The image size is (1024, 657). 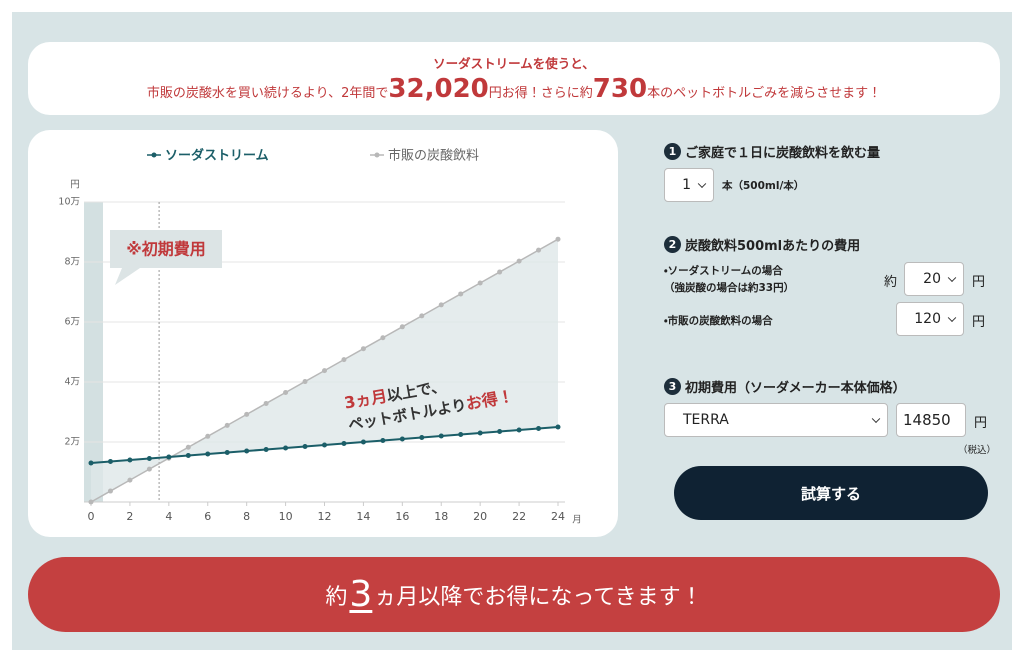 I want to click on initial-cost-label-bg, so click(x=166, y=257).